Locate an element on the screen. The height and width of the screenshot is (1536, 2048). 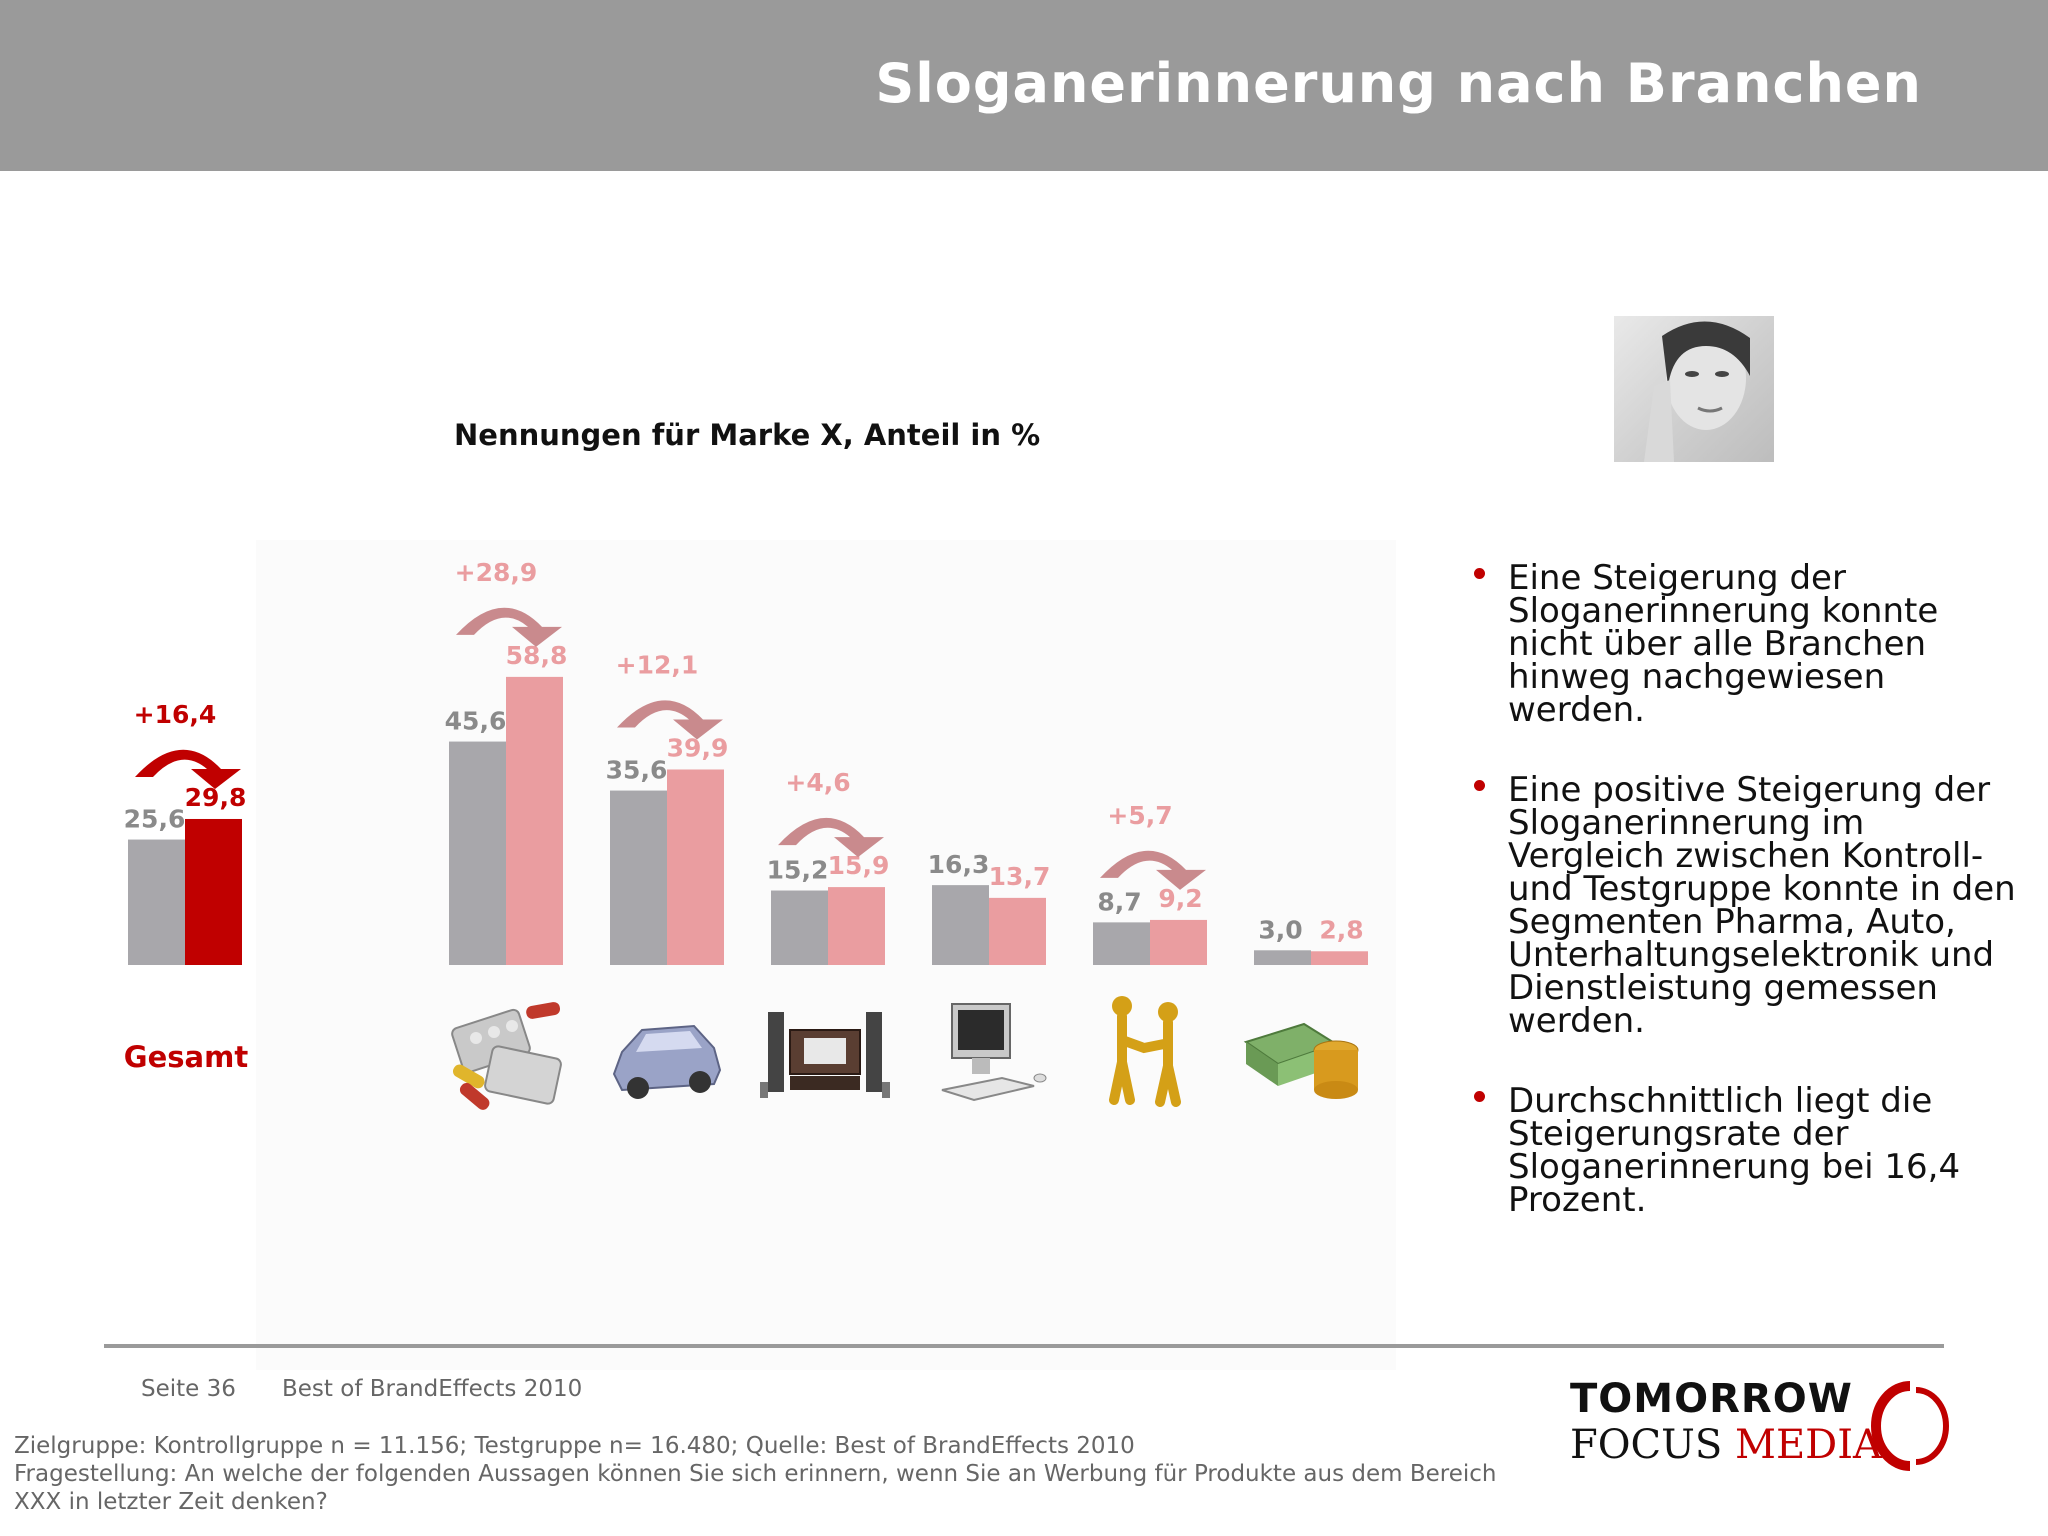
footer-source: Best of BrandEffects 2010 is located at coordinates (432, 1389).